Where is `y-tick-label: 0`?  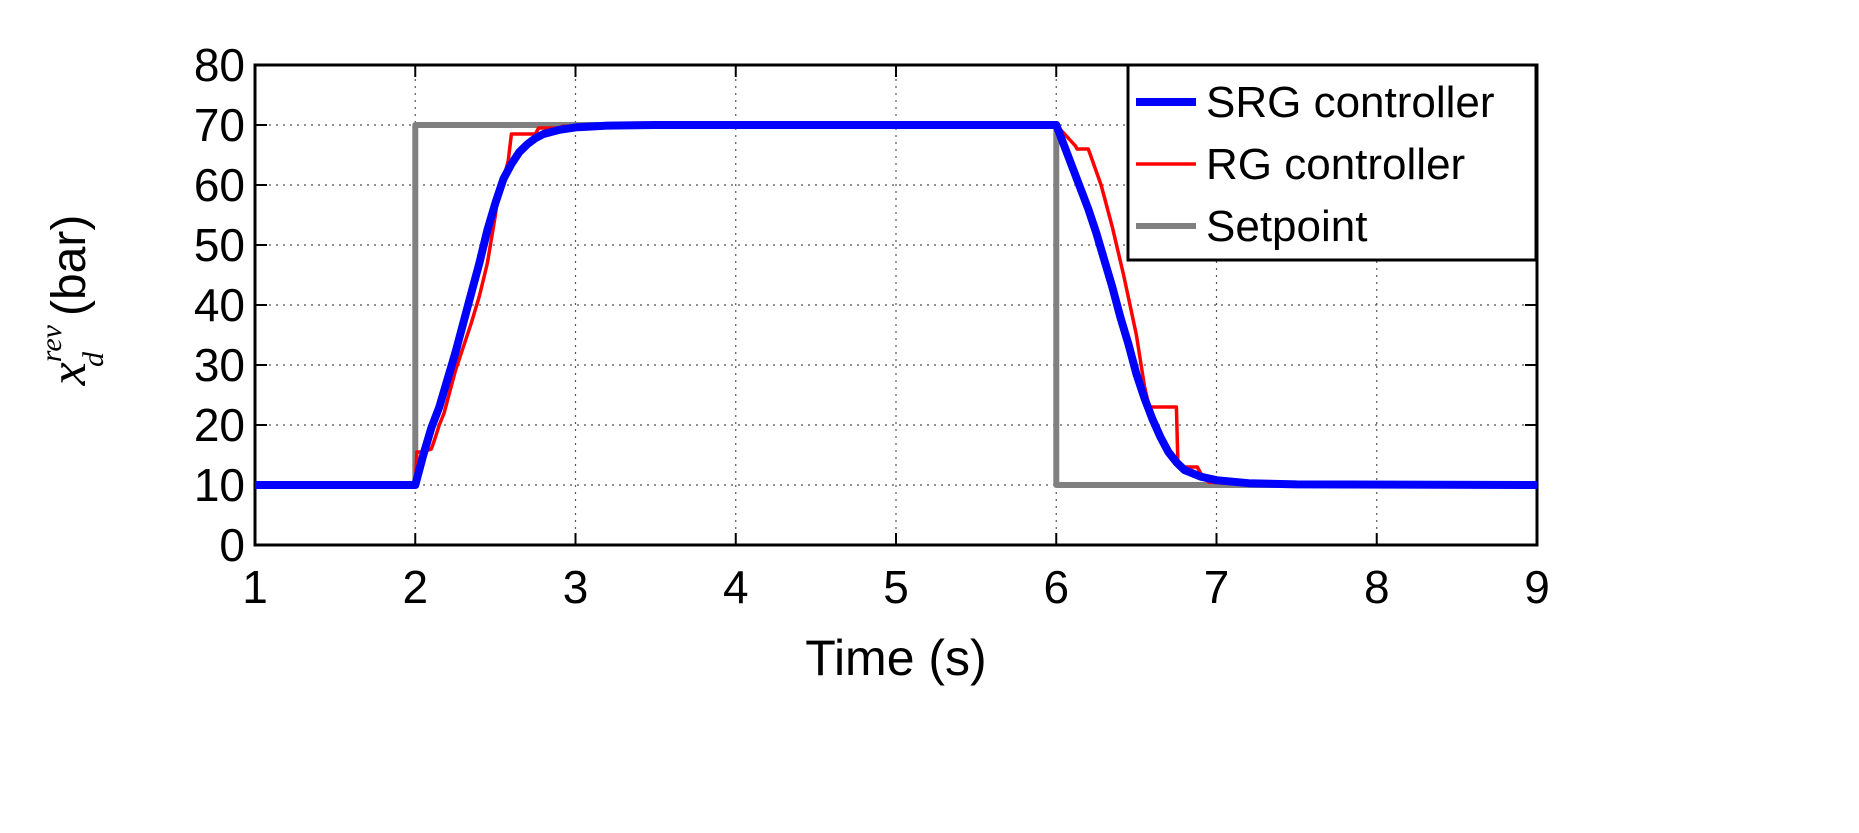
y-tick-label: 0 is located at coordinates (232, 545).